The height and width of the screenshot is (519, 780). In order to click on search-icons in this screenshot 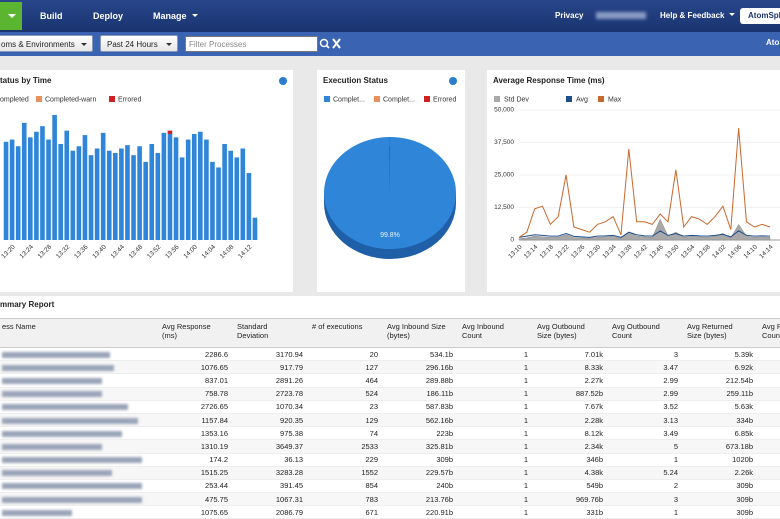, I will do `click(331, 44)`.